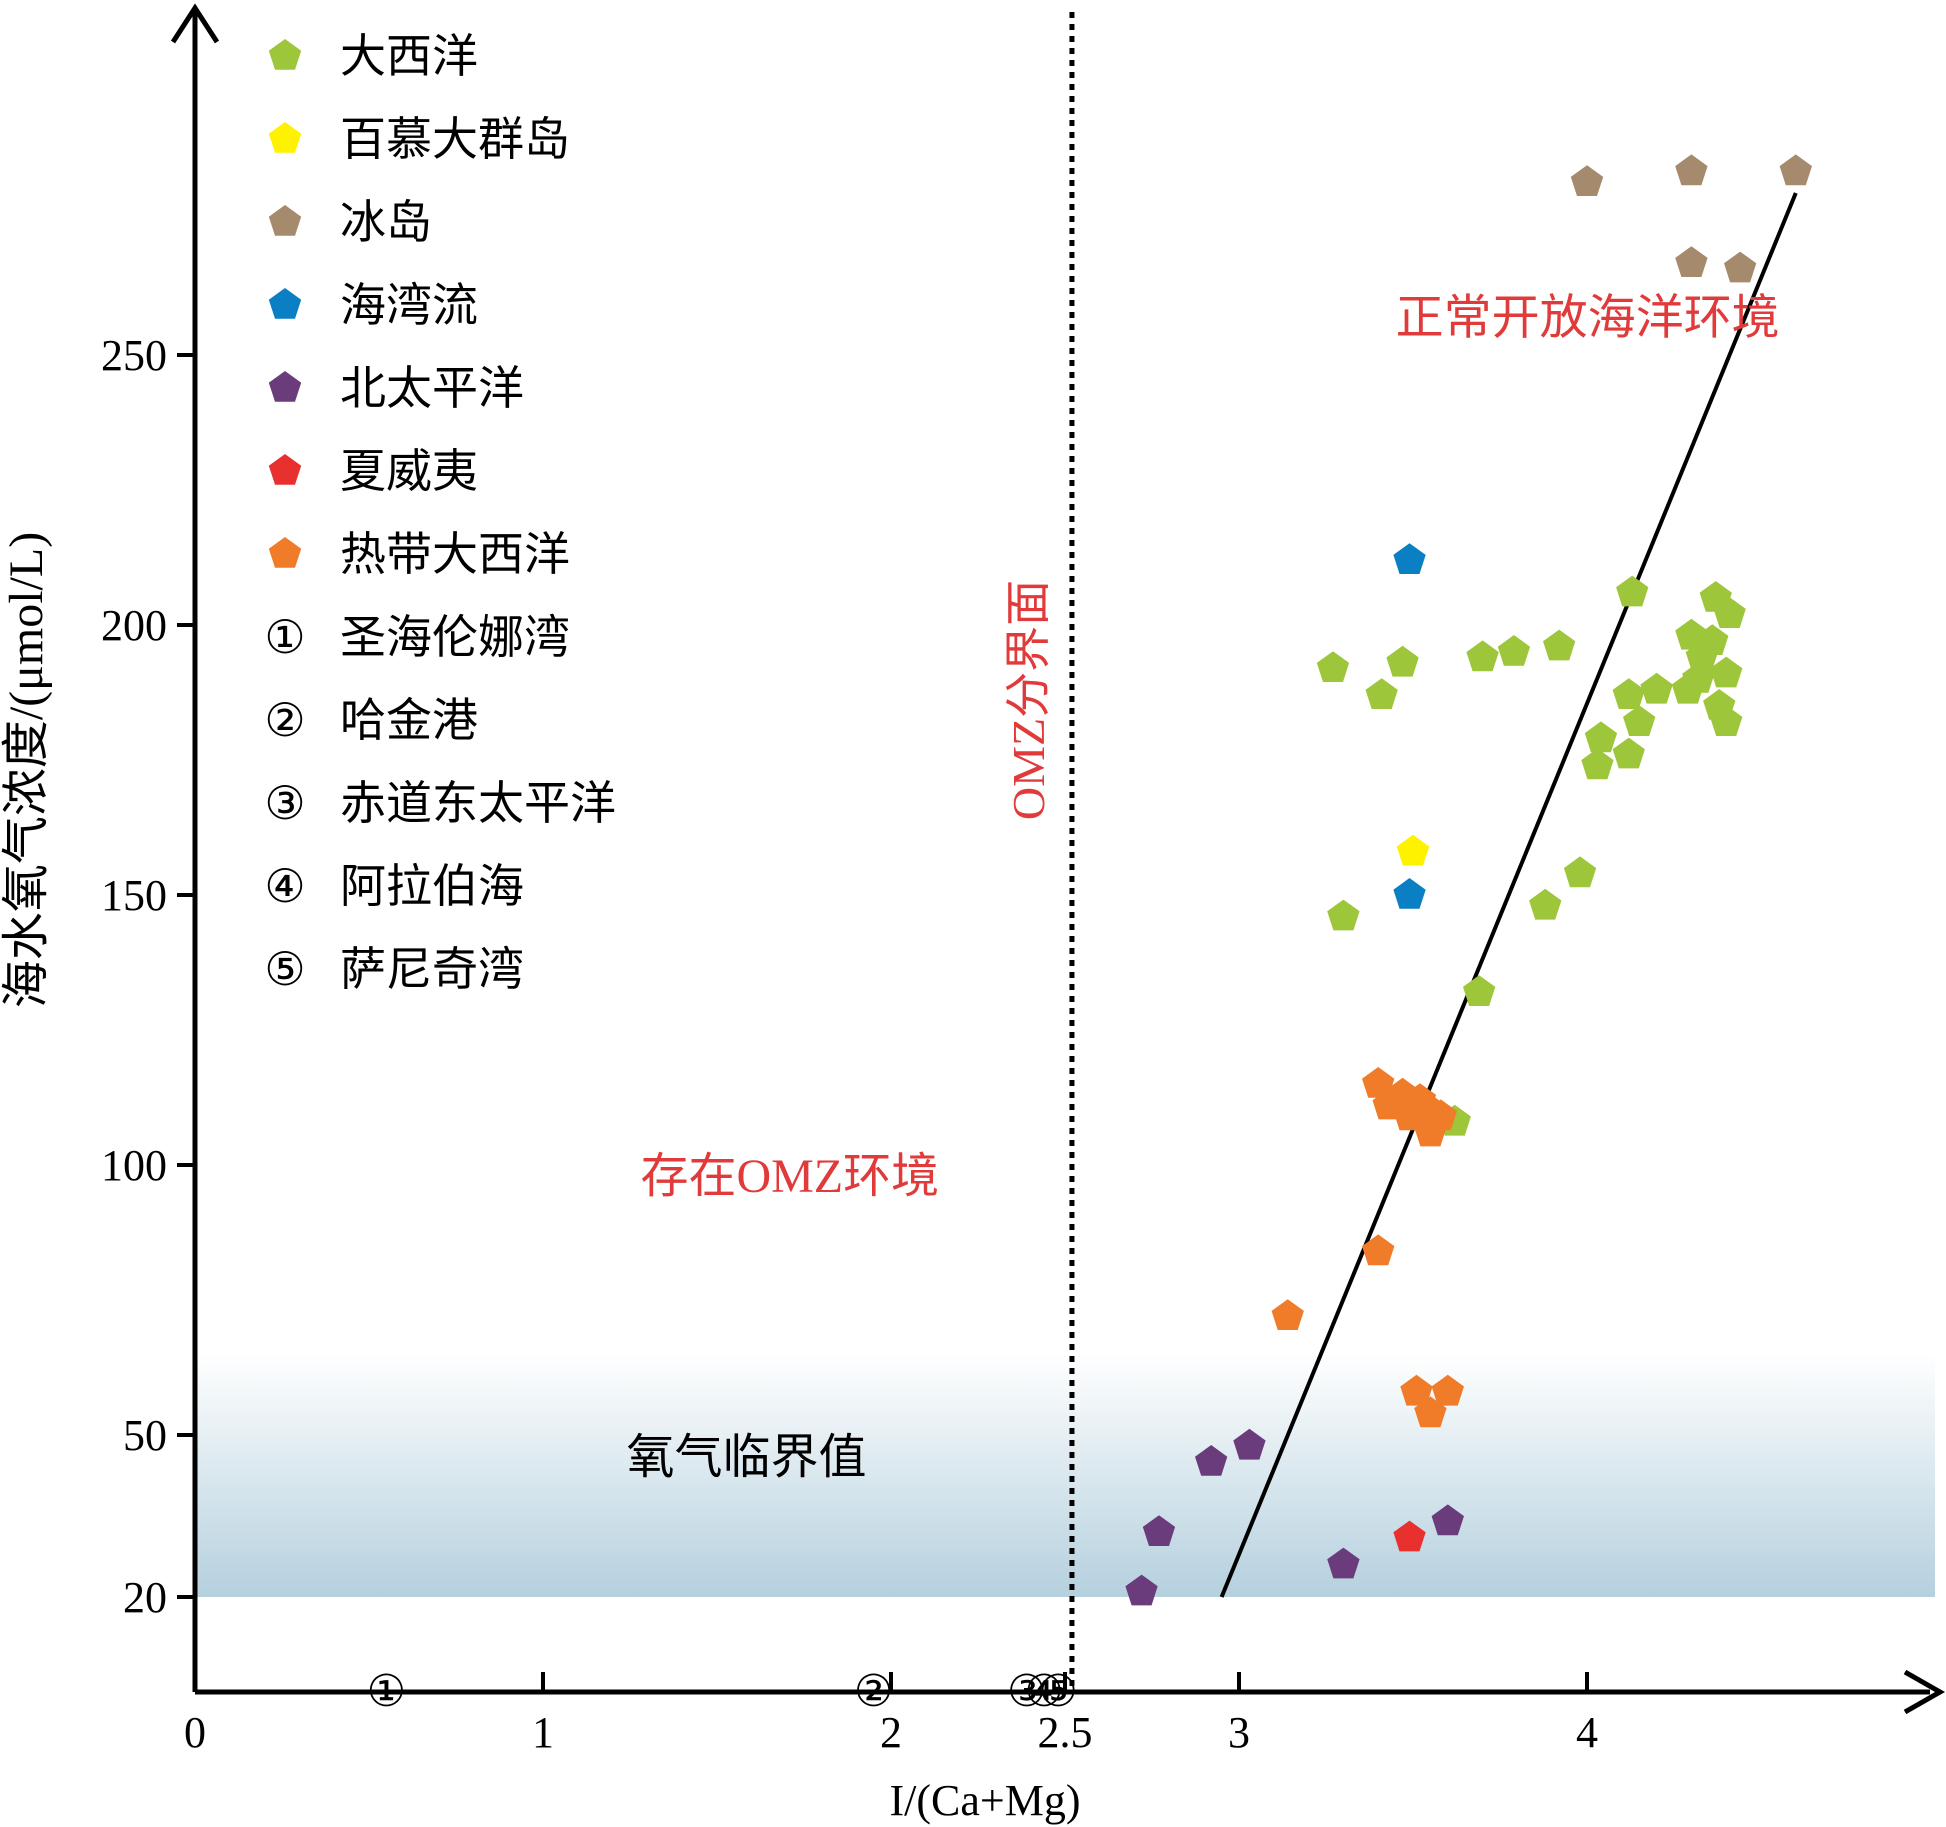 This screenshot has height=1827, width=1946. I want to click on legend-label: 北太平洋, so click(432, 388).